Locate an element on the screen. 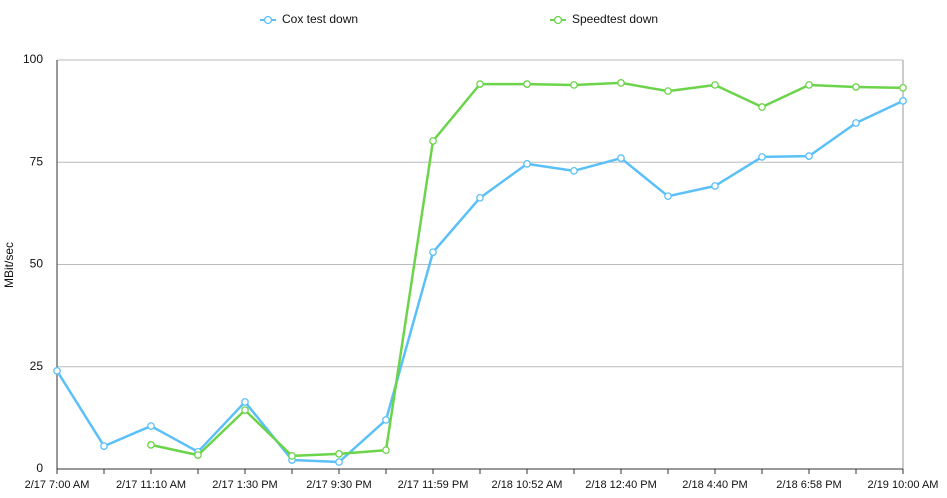 The height and width of the screenshot is (498, 947). legend-label: Speedtest down is located at coordinates (615, 19).